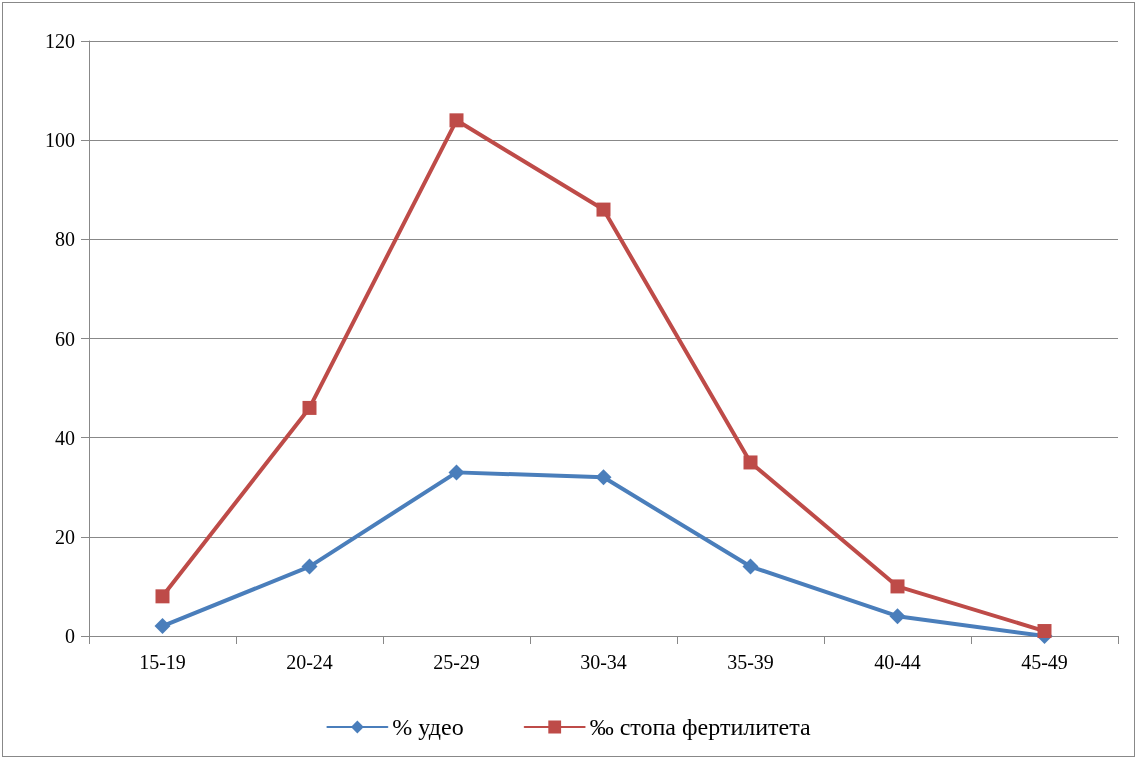 The width and height of the screenshot is (1137, 759). What do you see at coordinates (162, 662) in the screenshot?
I see `x-tick-label: 15-19` at bounding box center [162, 662].